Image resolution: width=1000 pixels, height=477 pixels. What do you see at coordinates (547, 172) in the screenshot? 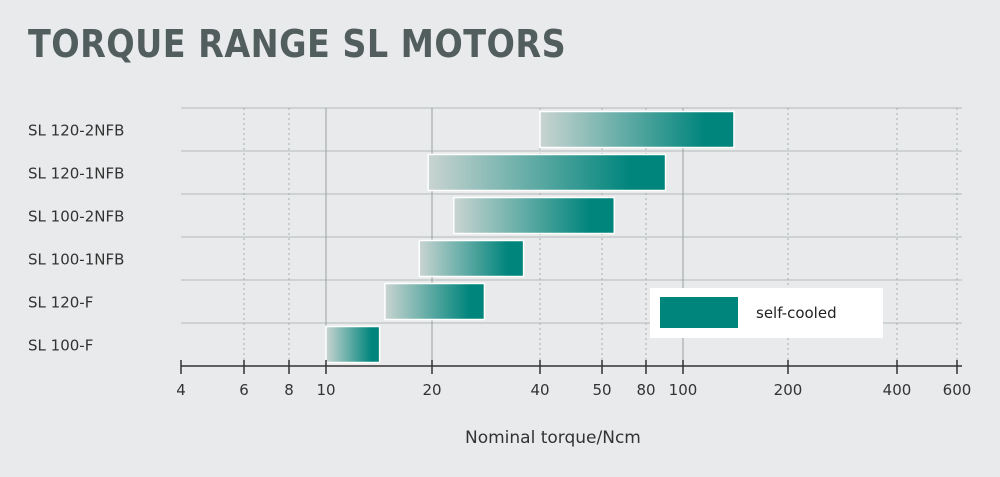
I see `range-bar-sl-120-1nfb` at bounding box center [547, 172].